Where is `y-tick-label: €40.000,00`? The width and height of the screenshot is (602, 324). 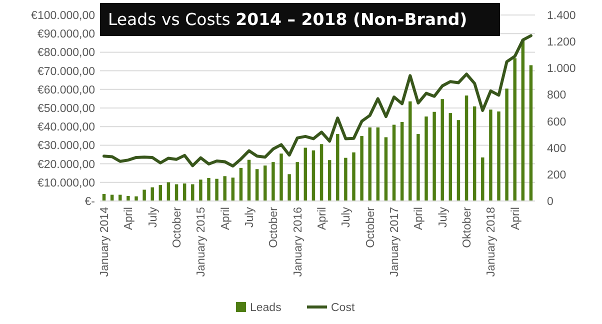 y-tick-label: €40.000,00 is located at coordinates (66, 128).